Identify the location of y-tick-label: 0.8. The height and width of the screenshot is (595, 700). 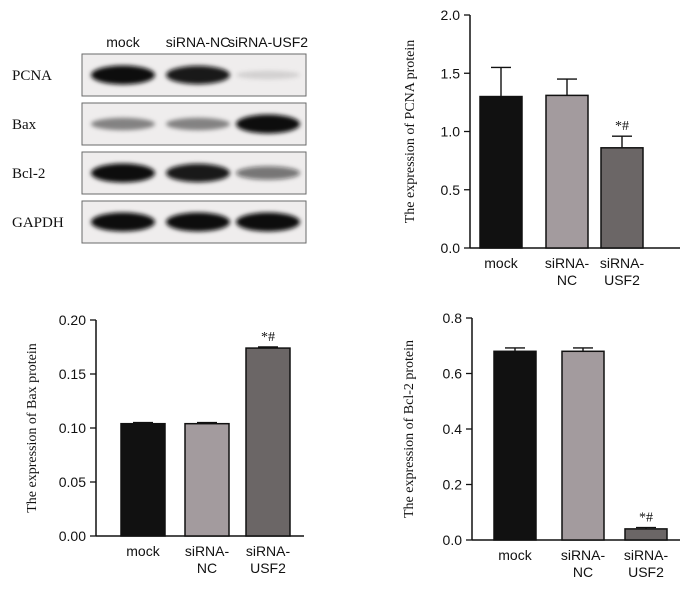
(453, 318).